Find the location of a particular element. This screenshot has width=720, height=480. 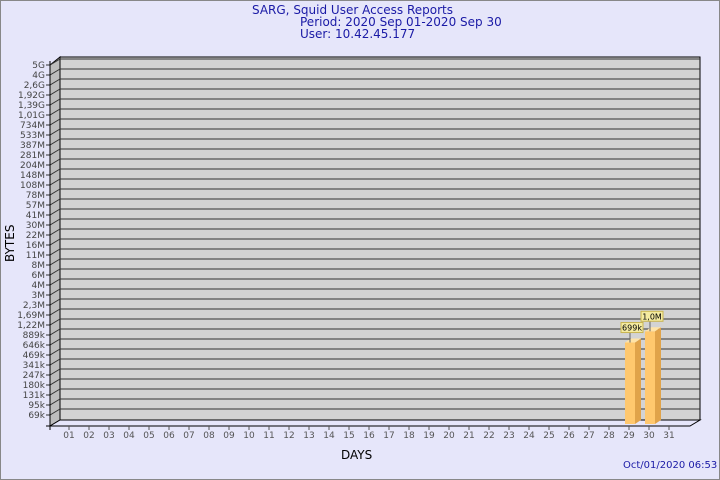

x-tick-label: 11 is located at coordinates (268, 436).